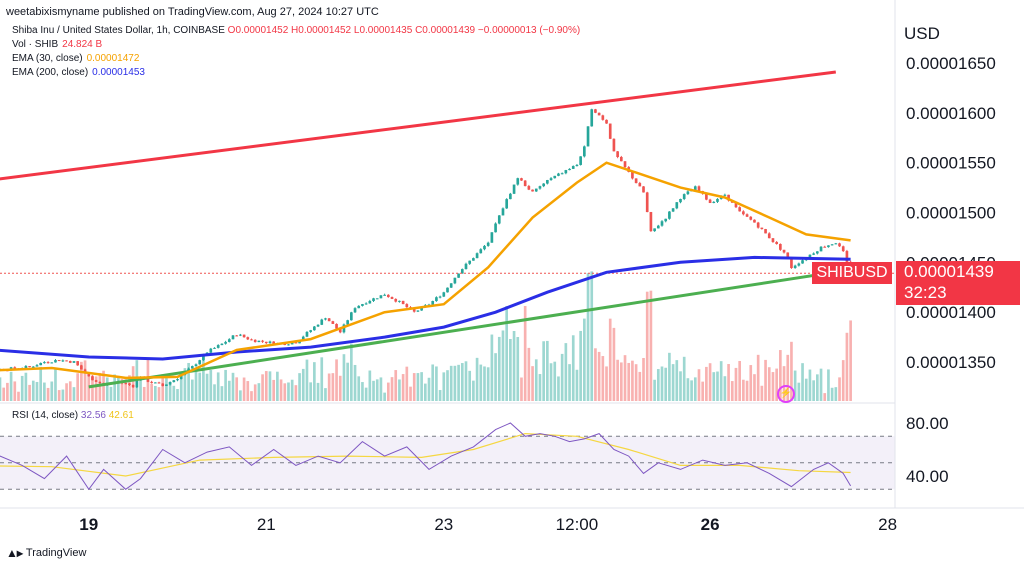 The width and height of the screenshot is (1024, 566). I want to click on last-price-tag: 0.00001439 32:23, so click(958, 283).